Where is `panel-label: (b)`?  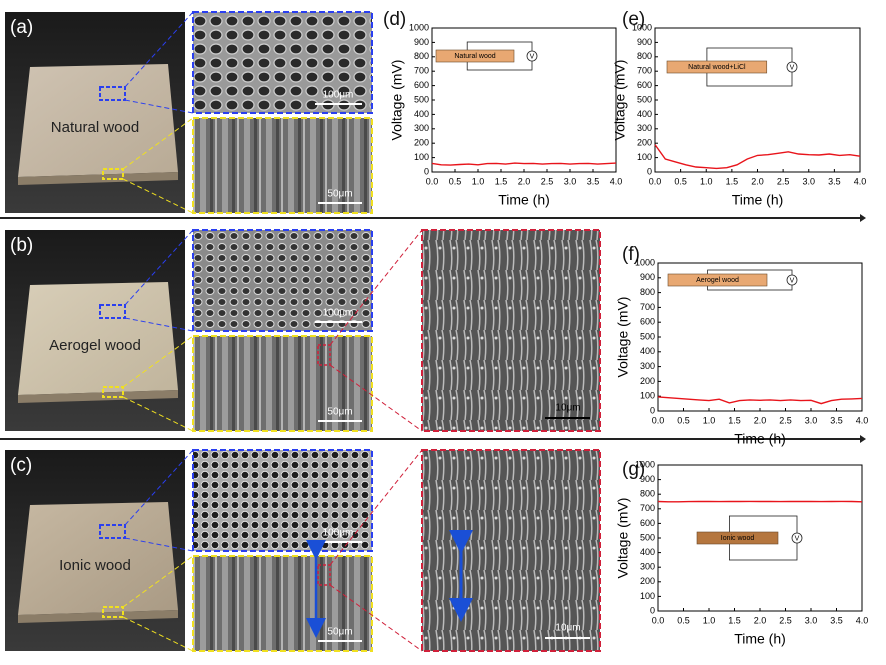 panel-label: (b) is located at coordinates (21, 245).